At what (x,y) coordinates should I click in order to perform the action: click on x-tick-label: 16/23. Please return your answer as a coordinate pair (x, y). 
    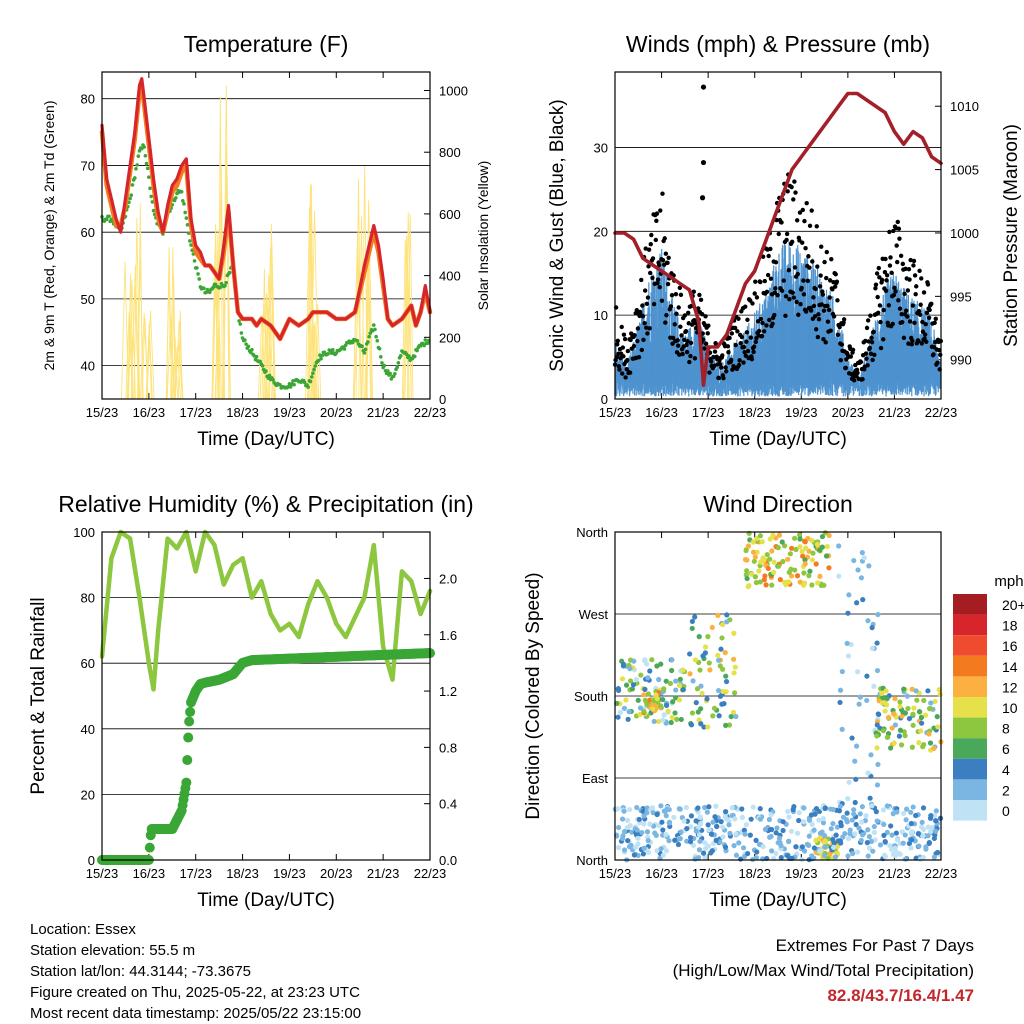
    Looking at the image, I should click on (149, 412).